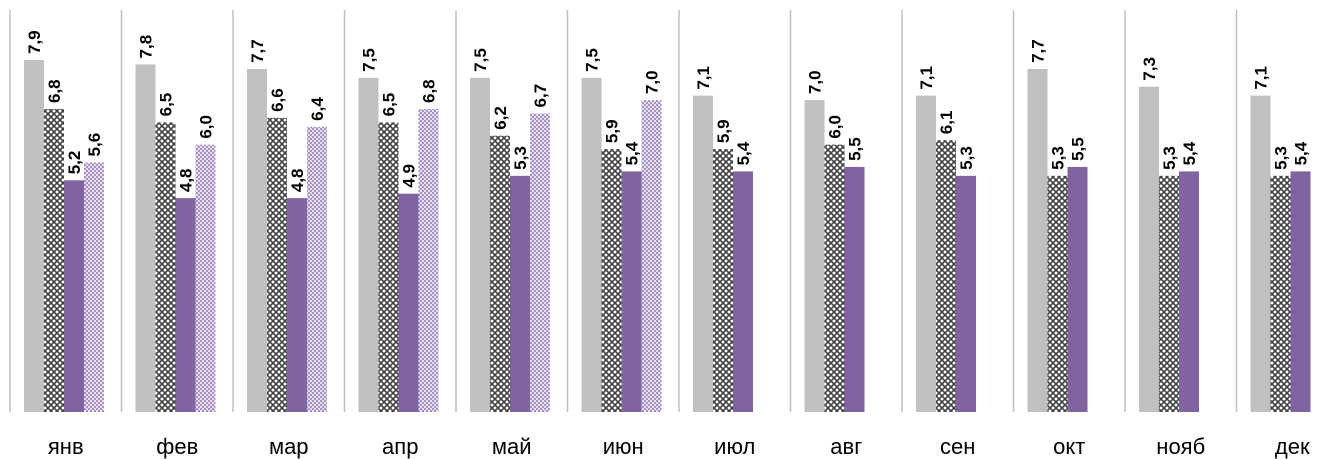 The image size is (1340, 459). What do you see at coordinates (1069, 446) in the screenshot?
I see `category-label: окт` at bounding box center [1069, 446].